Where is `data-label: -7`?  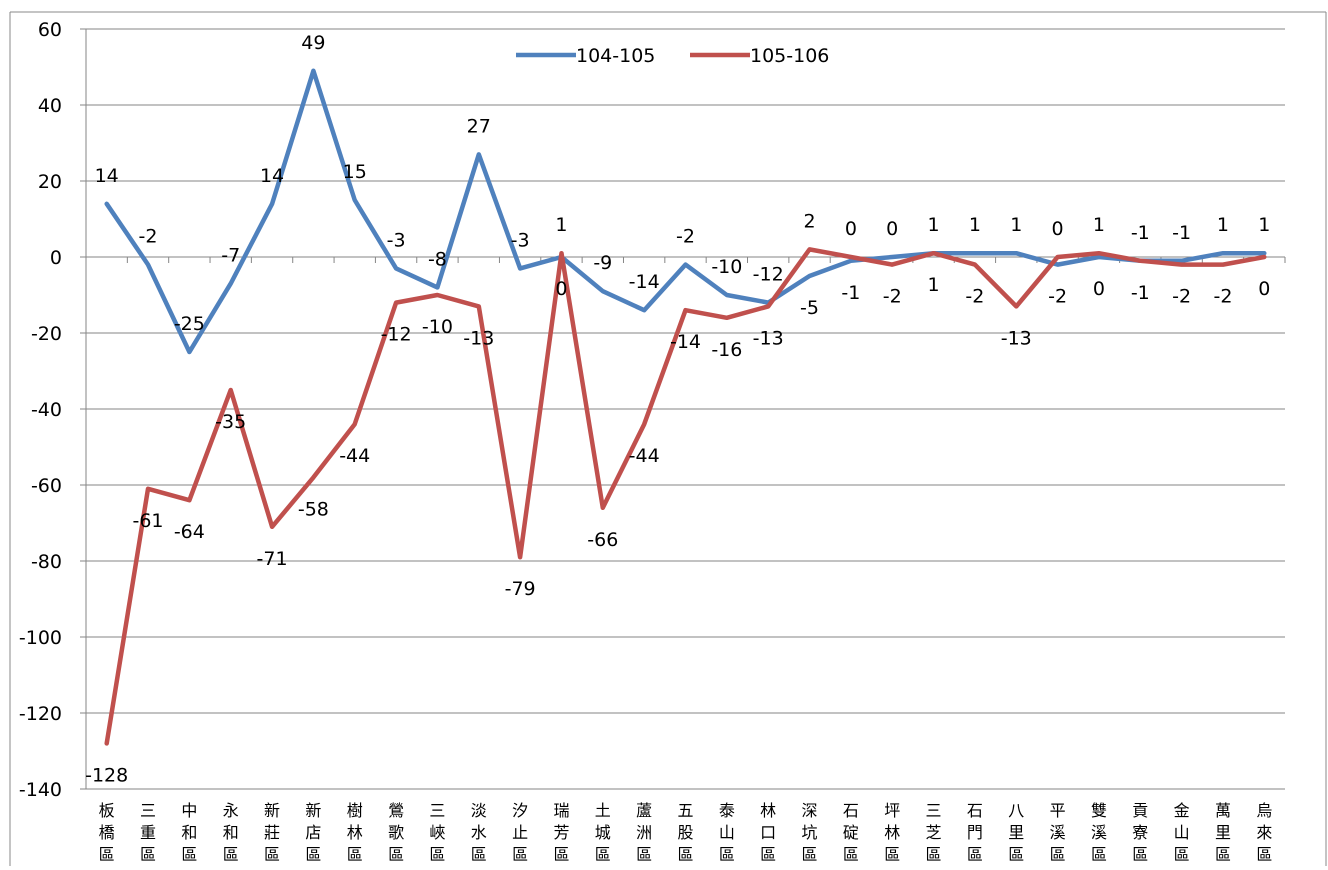 data-label: -7 is located at coordinates (230, 256).